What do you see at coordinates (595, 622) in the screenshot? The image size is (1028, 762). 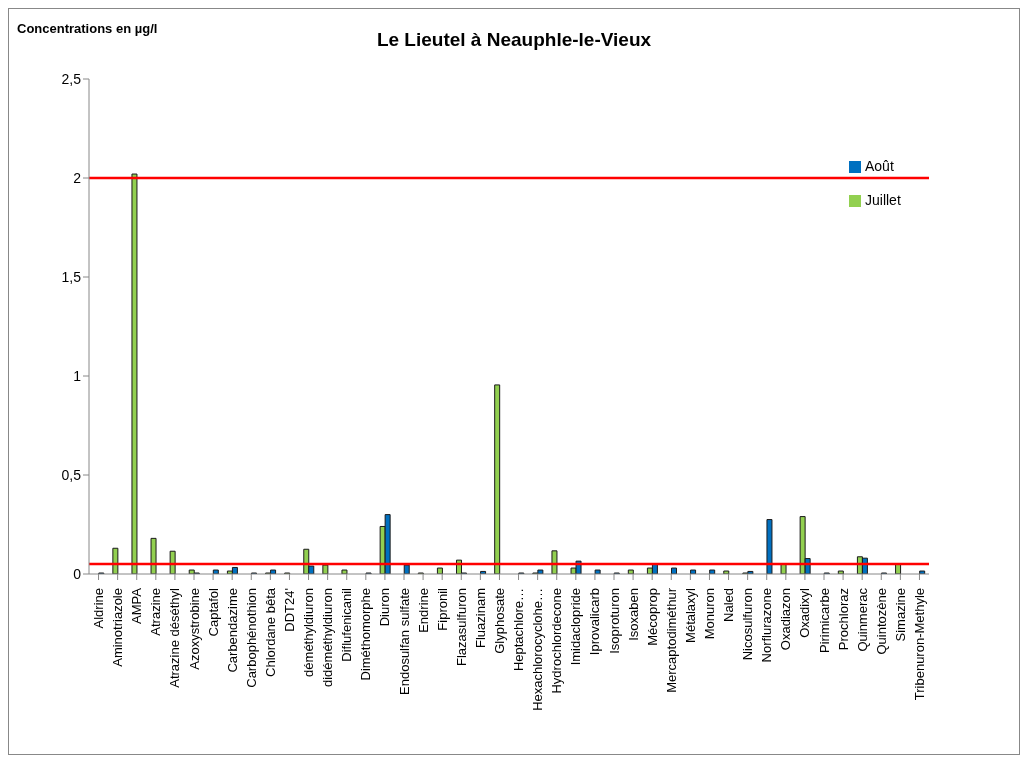 I see `x-tick-label: Iprovalicarb` at bounding box center [595, 622].